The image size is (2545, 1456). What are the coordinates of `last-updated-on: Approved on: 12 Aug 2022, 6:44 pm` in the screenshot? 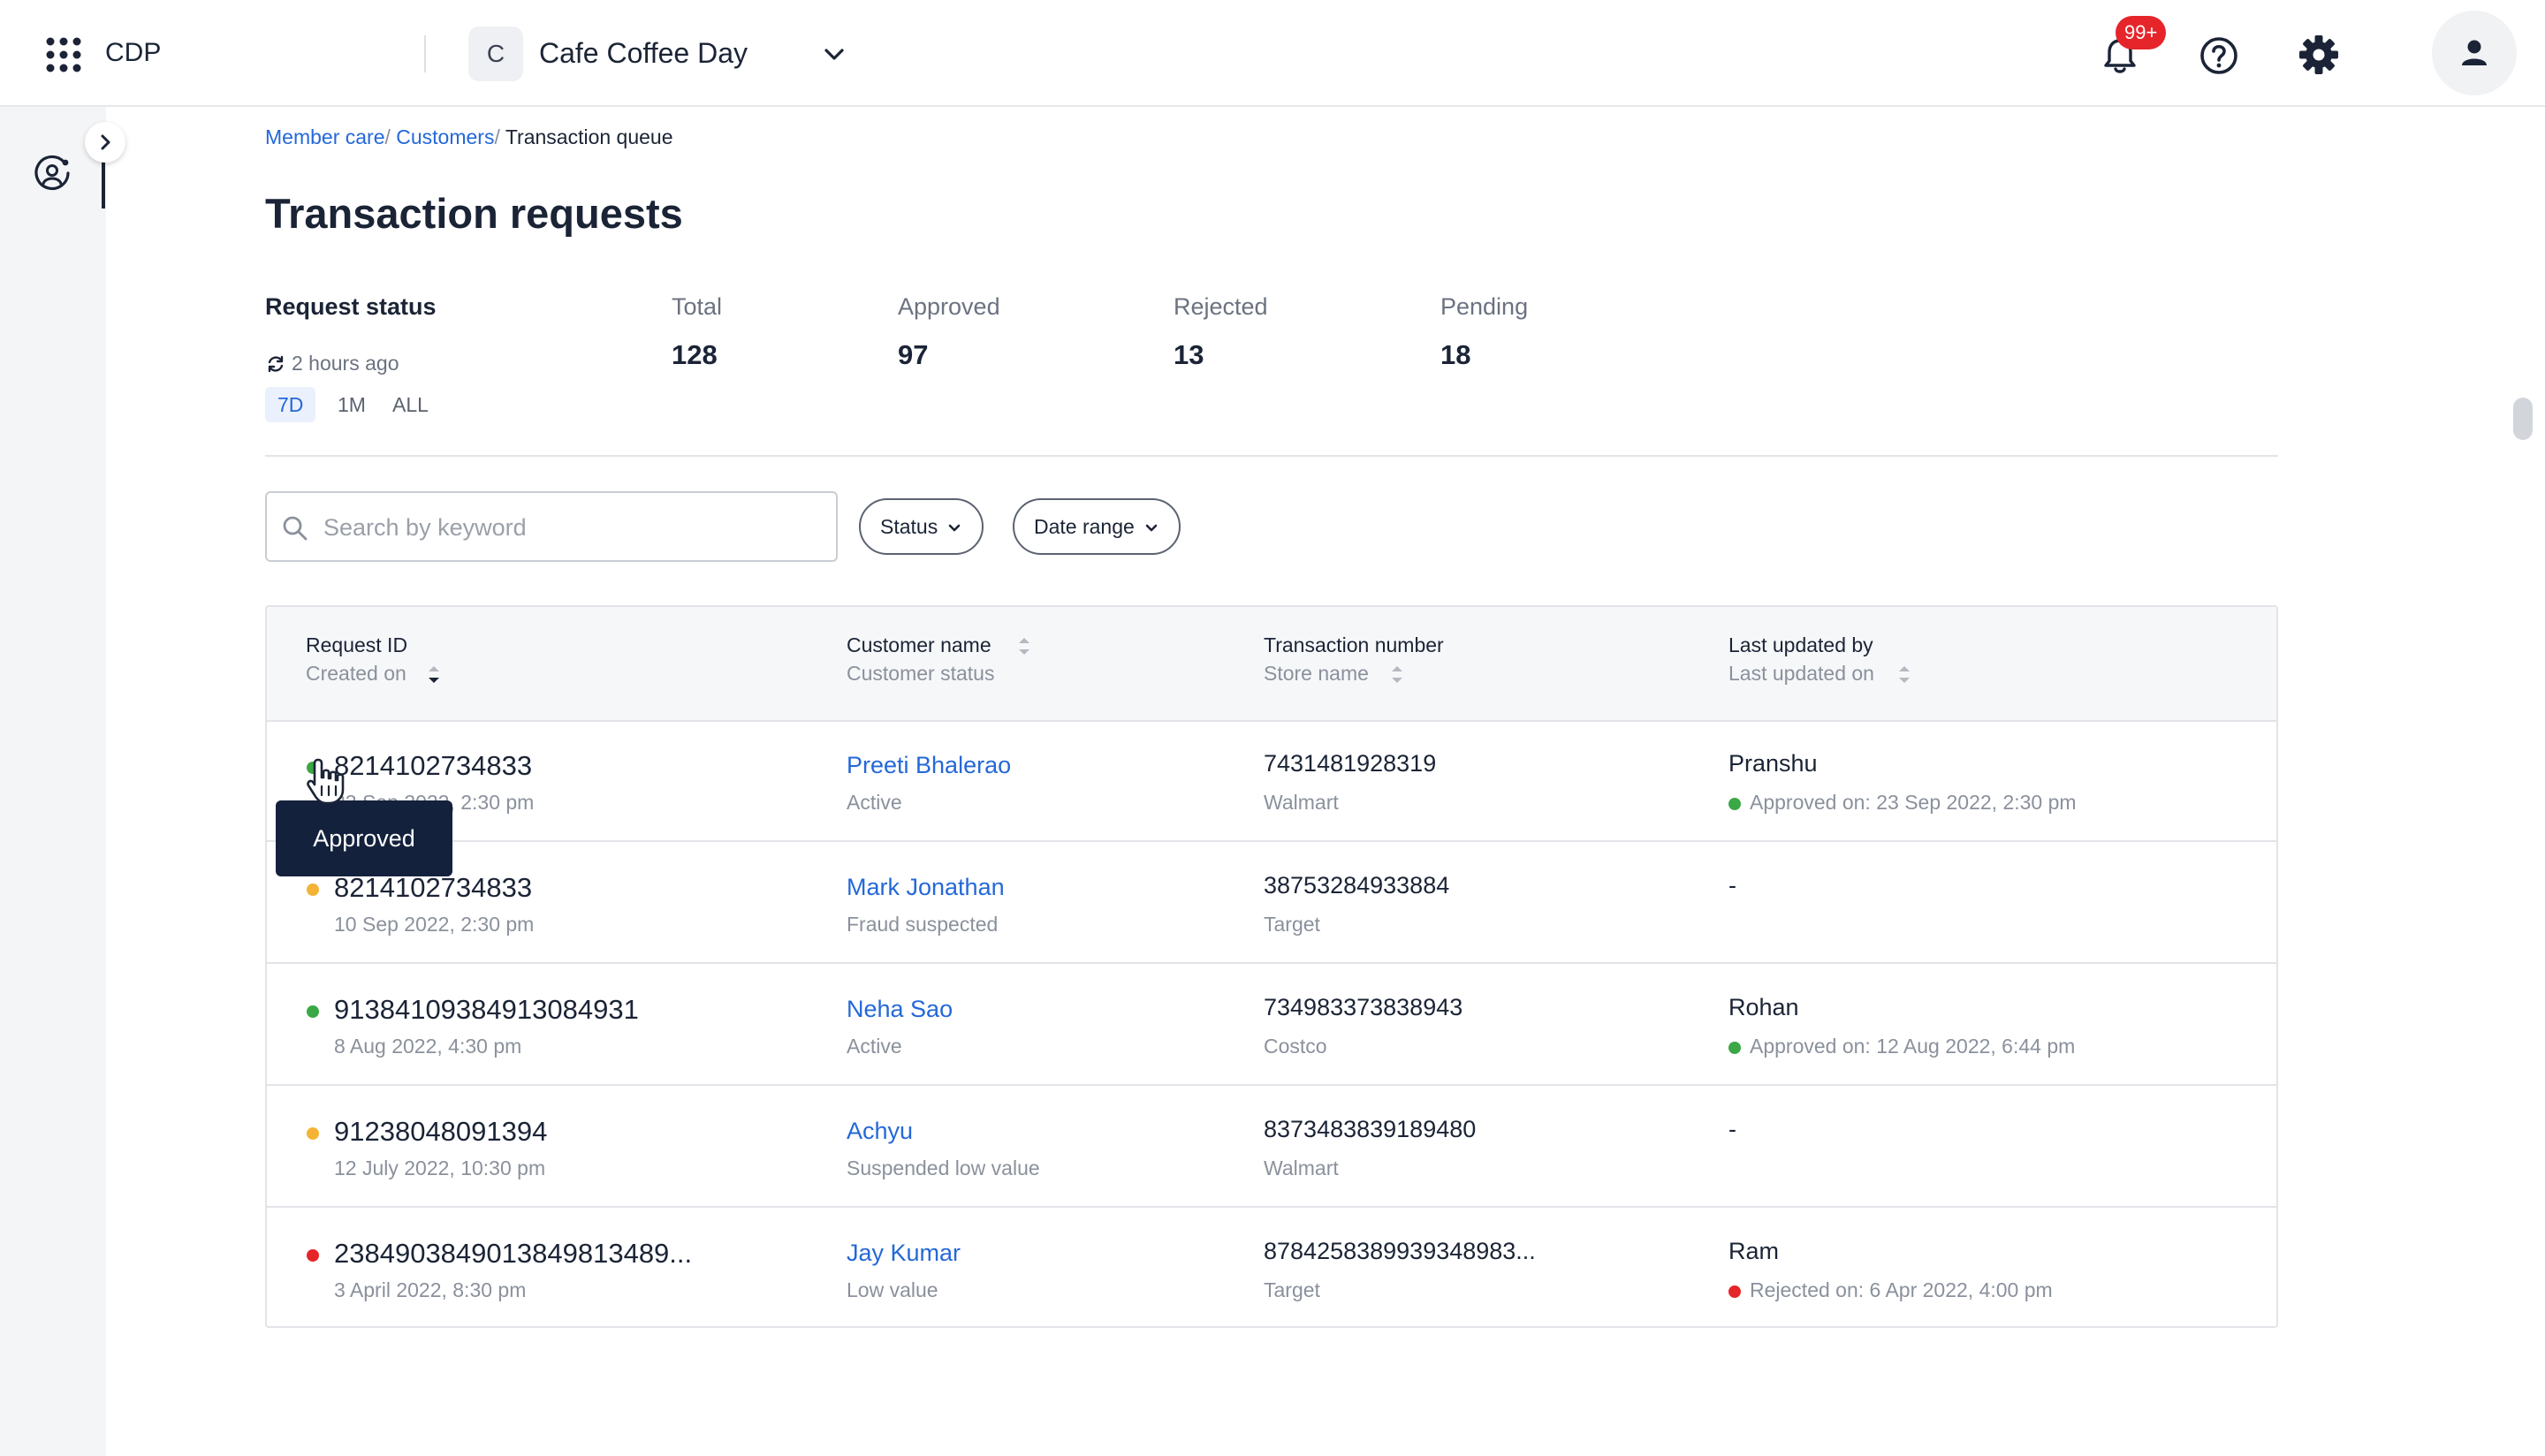 It's located at (1901, 1046).